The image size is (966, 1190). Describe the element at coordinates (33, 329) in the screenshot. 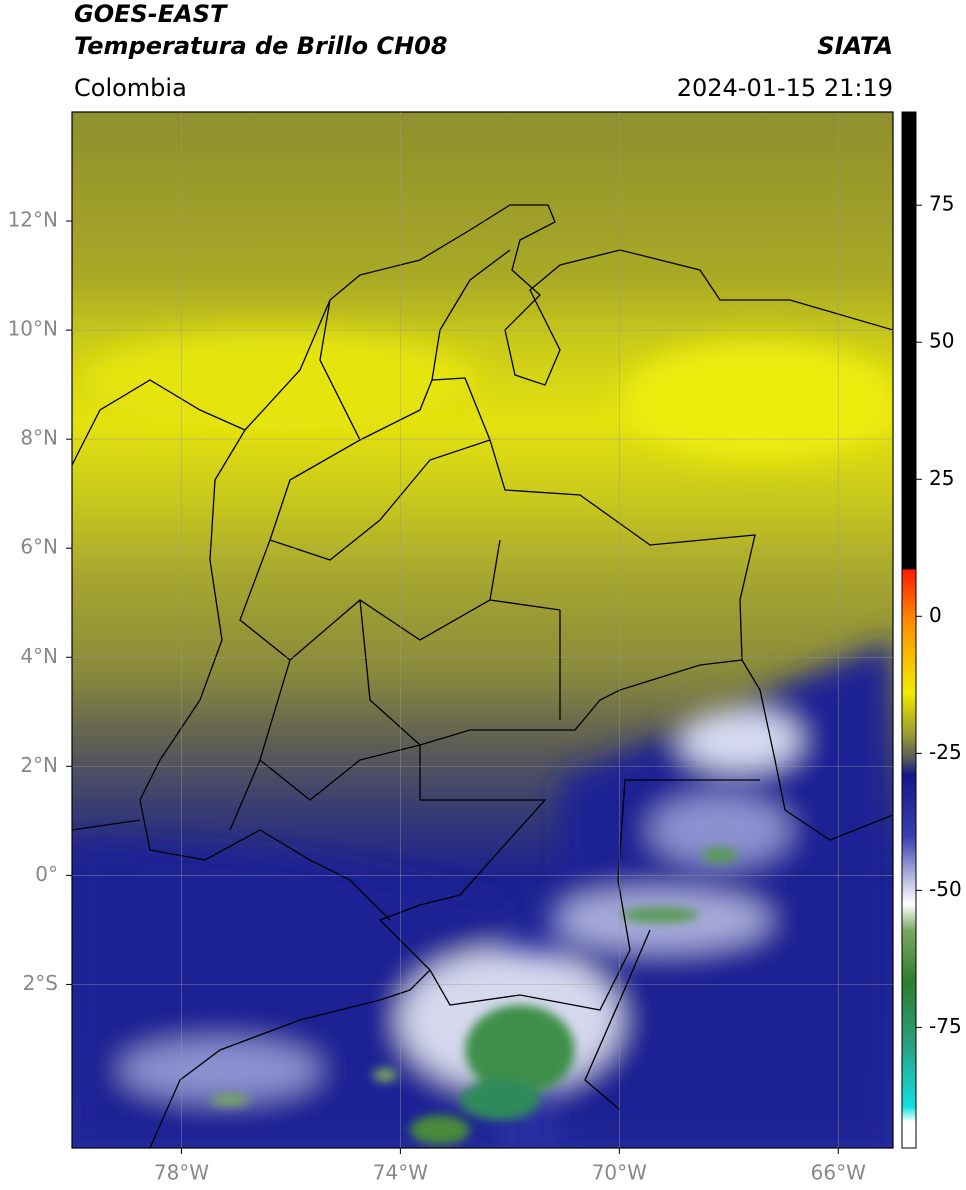

I see `lat-tick-label: 10°N` at that location.